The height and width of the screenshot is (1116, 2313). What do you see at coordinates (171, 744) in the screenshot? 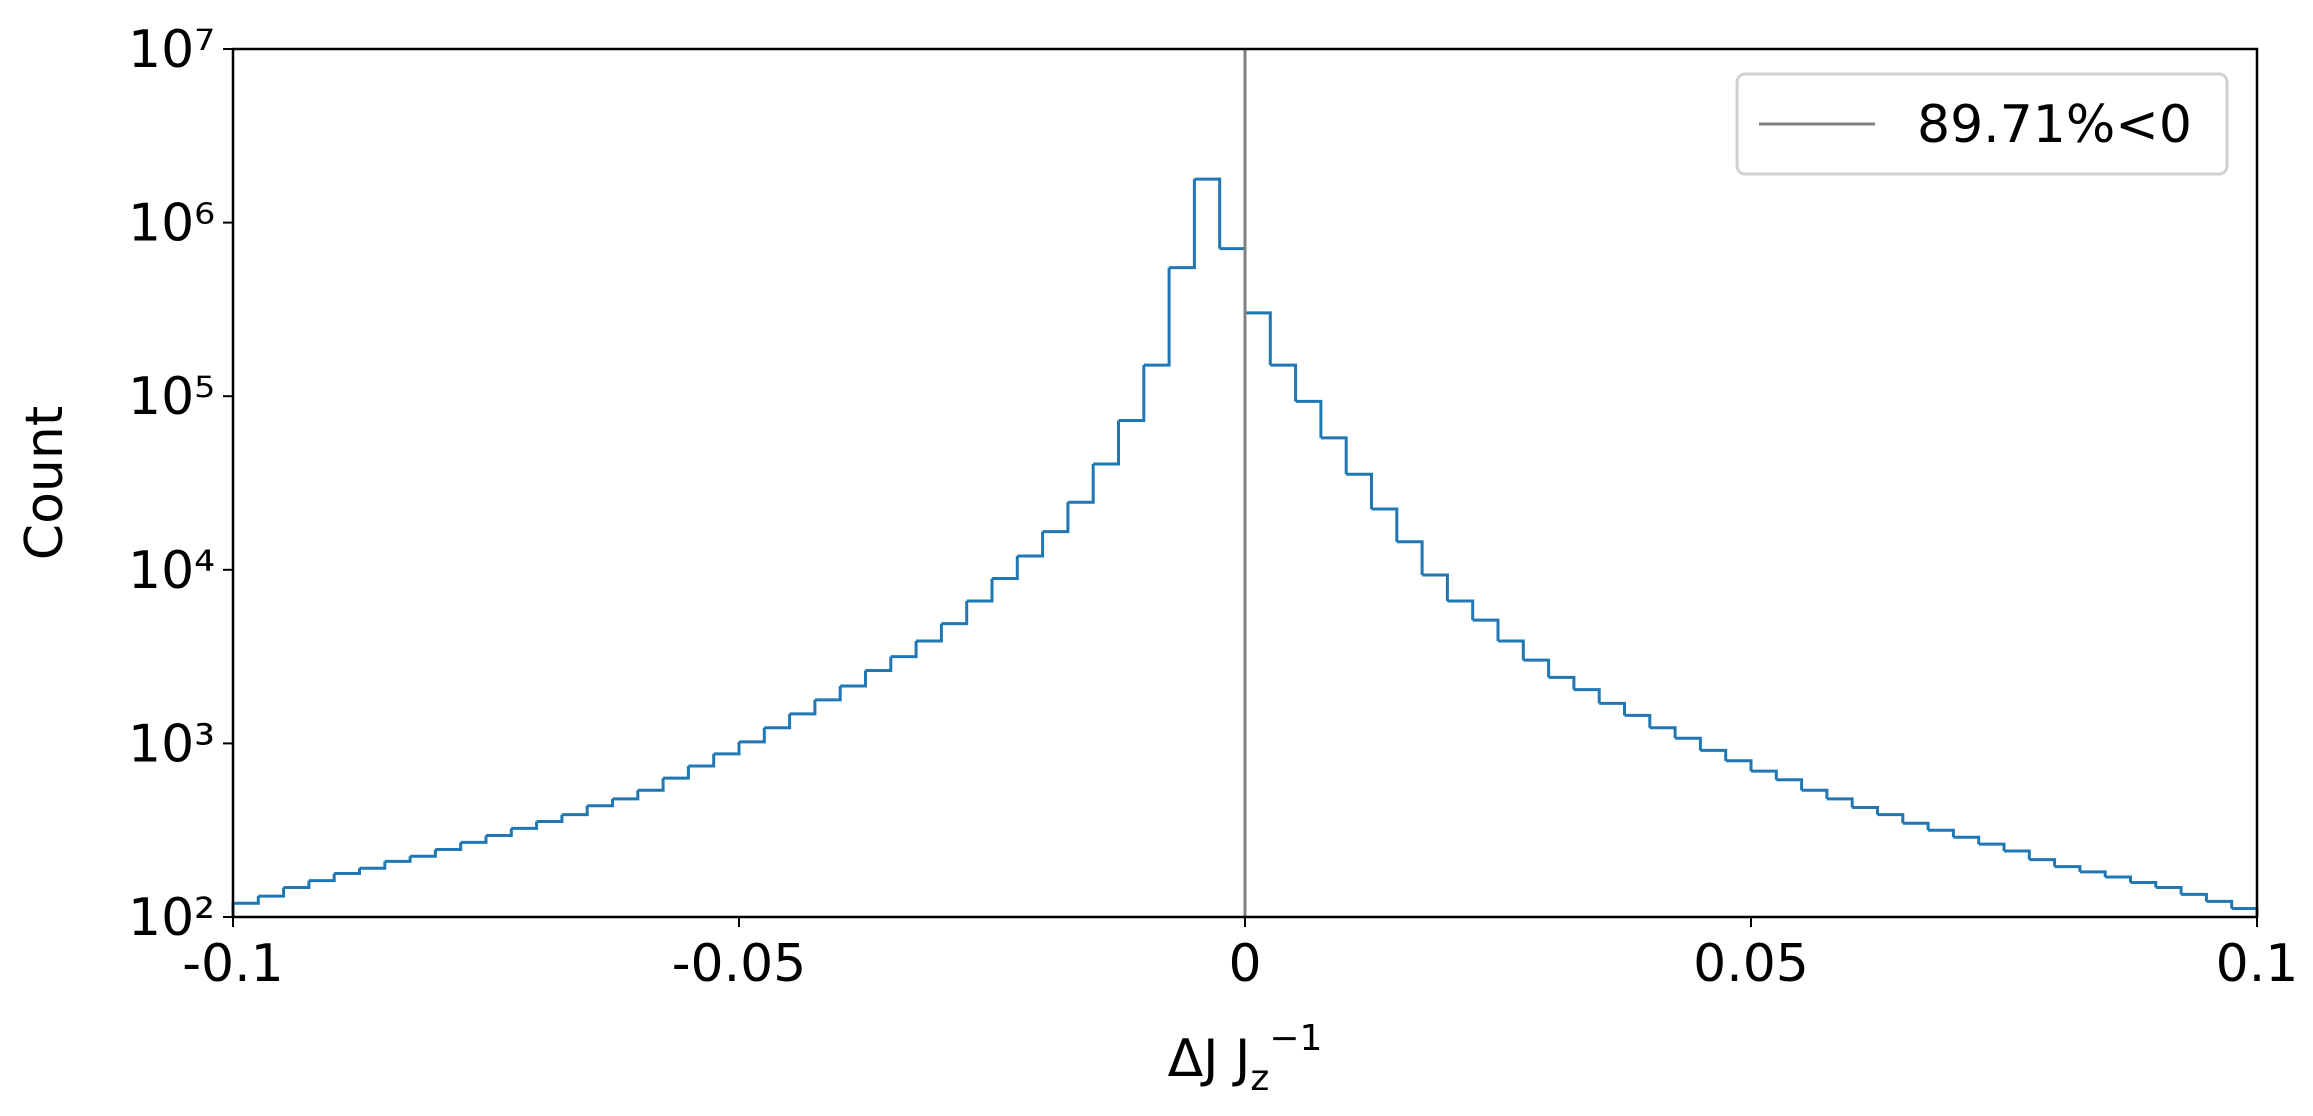
I see `y-tick-label: 10³` at bounding box center [171, 744].